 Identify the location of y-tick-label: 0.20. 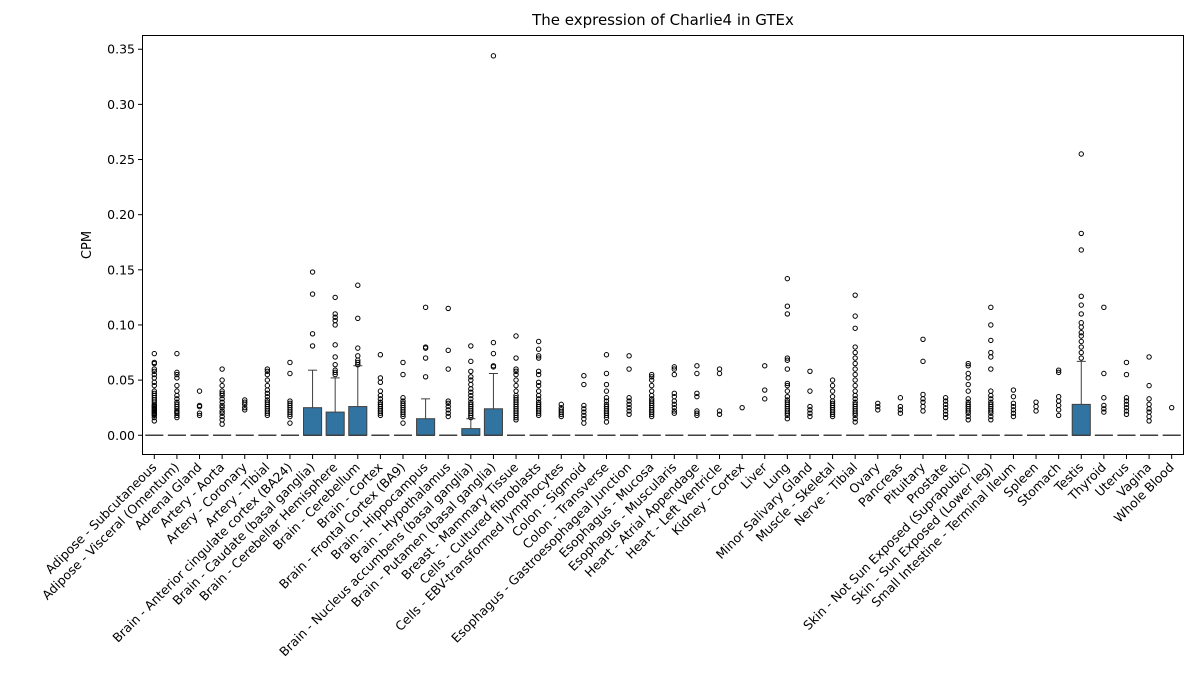
(121, 214).